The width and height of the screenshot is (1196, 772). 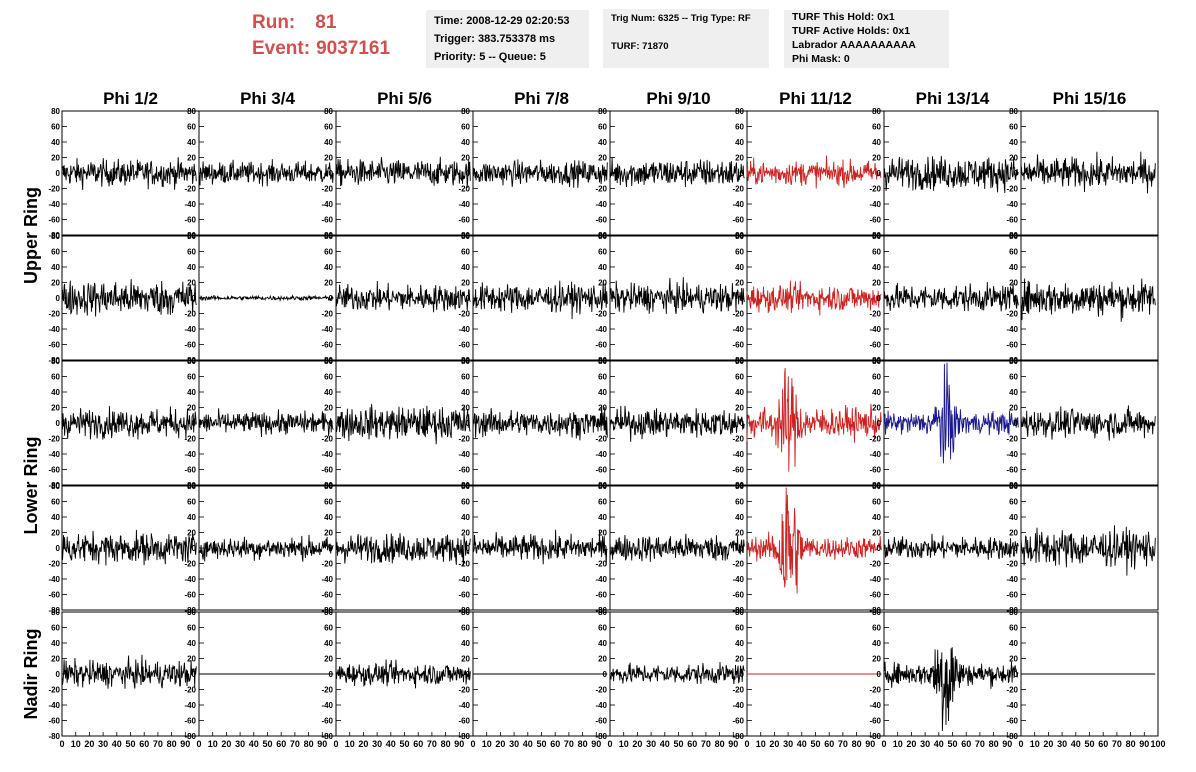 I want to click on trig-num-line: Trig Num: 6325 -- Trig Type: RF, so click(x=681, y=18).